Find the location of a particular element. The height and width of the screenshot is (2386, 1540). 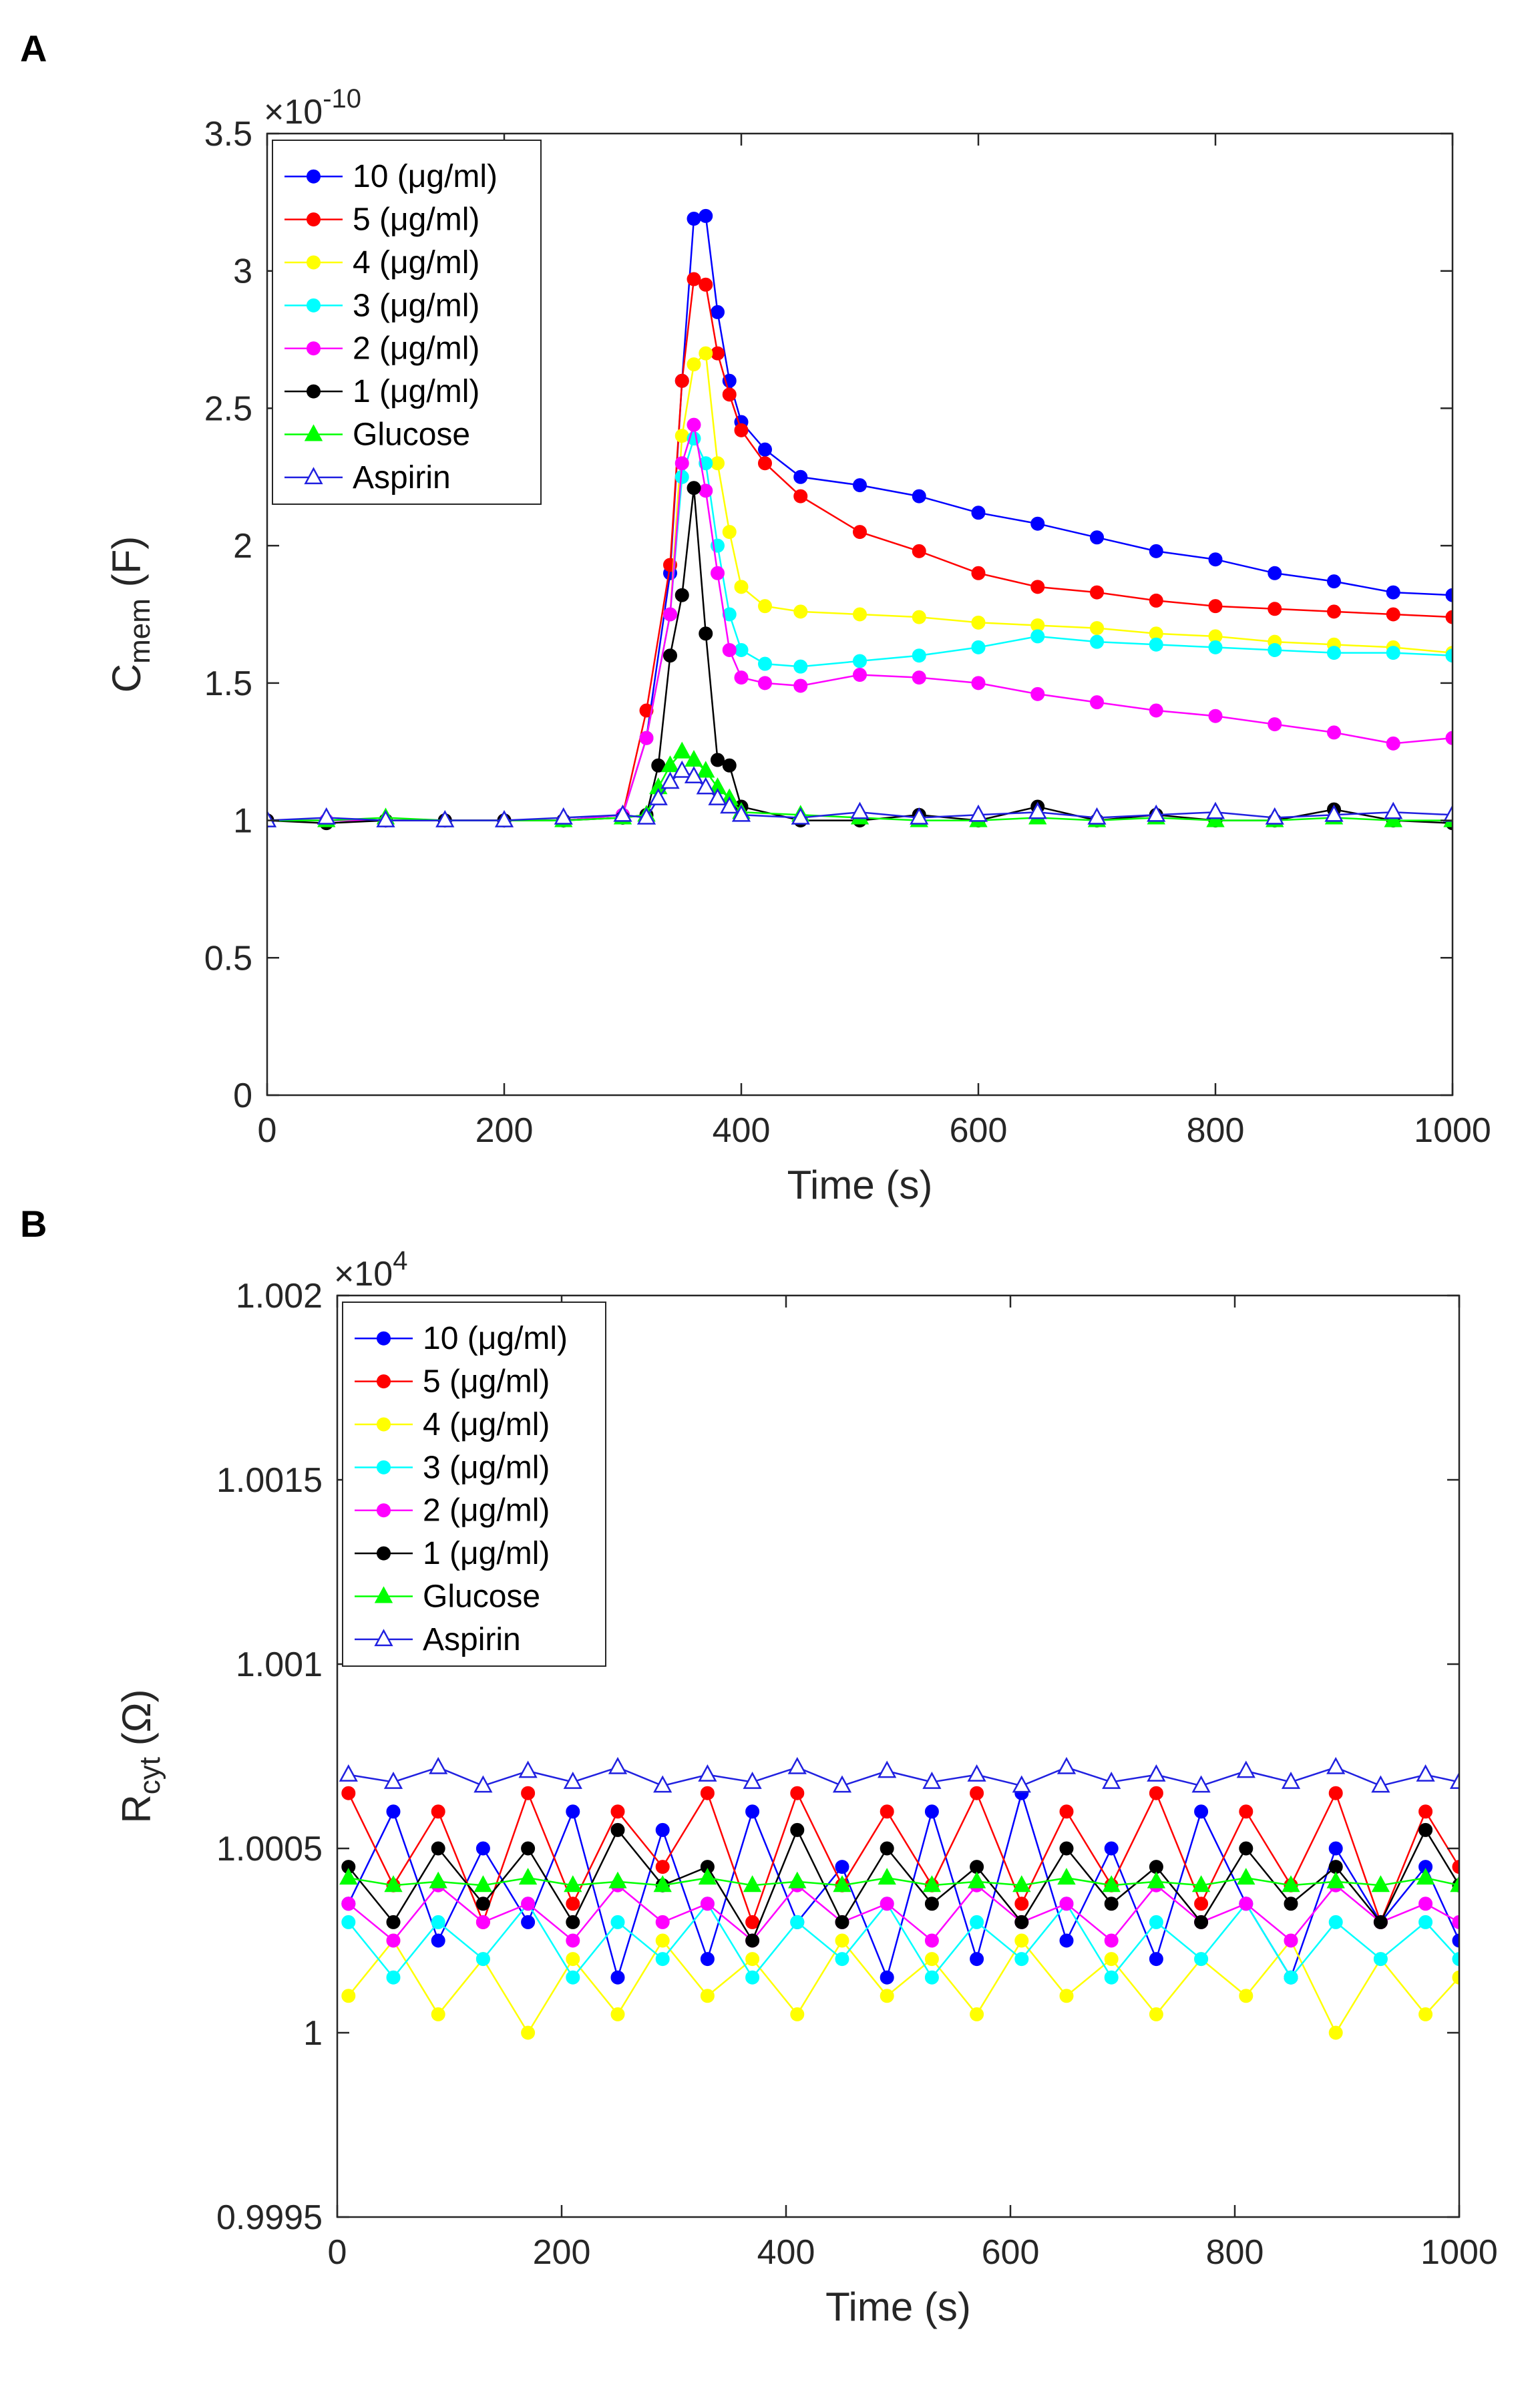

panel-a-legend-entry-7: Aspirin is located at coordinates (368, 478).